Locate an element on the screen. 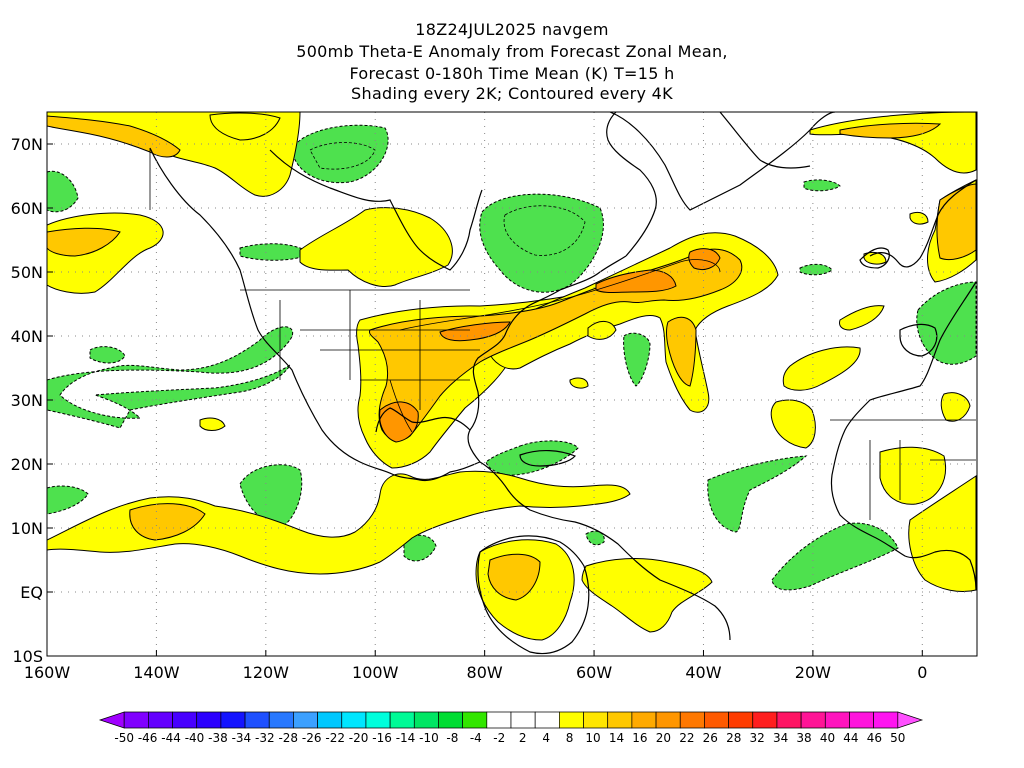  colorbar-label: -28 is located at coordinates (288, 738).